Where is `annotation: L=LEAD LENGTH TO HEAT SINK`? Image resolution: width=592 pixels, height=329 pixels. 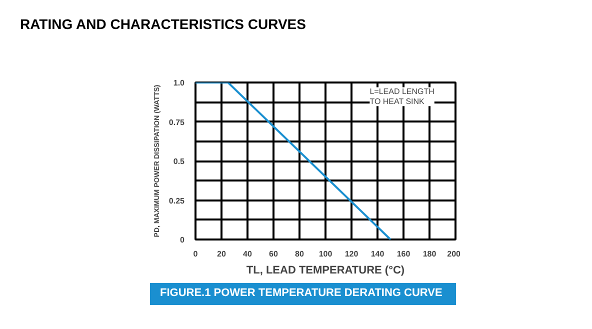
annotation: L=LEAD LENGTH TO HEAT SINK is located at coordinates (402, 96).